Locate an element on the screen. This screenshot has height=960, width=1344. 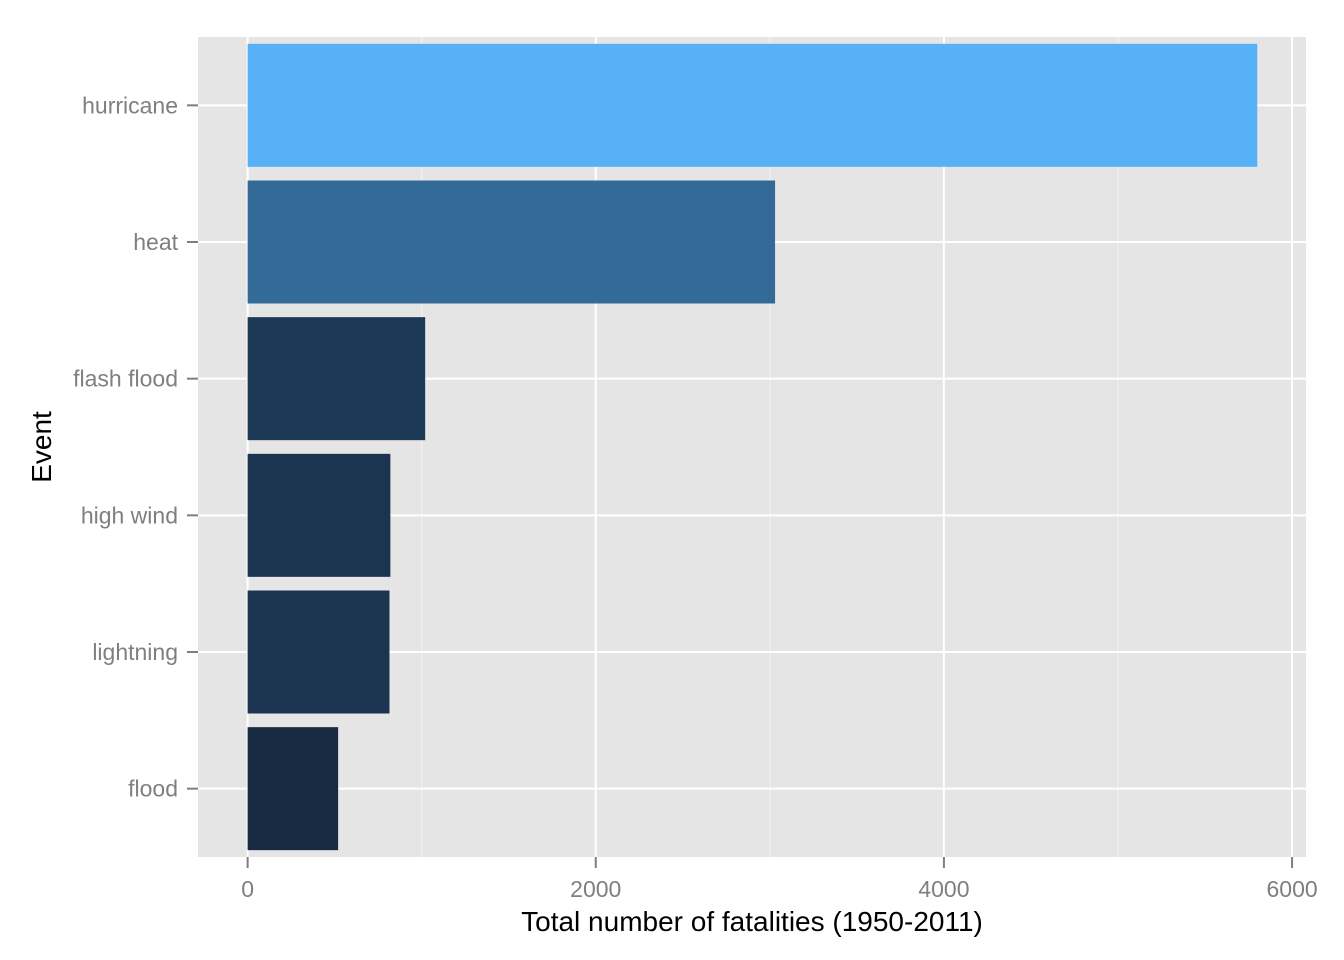
y-tick-label: lightning is located at coordinates (135, 652).